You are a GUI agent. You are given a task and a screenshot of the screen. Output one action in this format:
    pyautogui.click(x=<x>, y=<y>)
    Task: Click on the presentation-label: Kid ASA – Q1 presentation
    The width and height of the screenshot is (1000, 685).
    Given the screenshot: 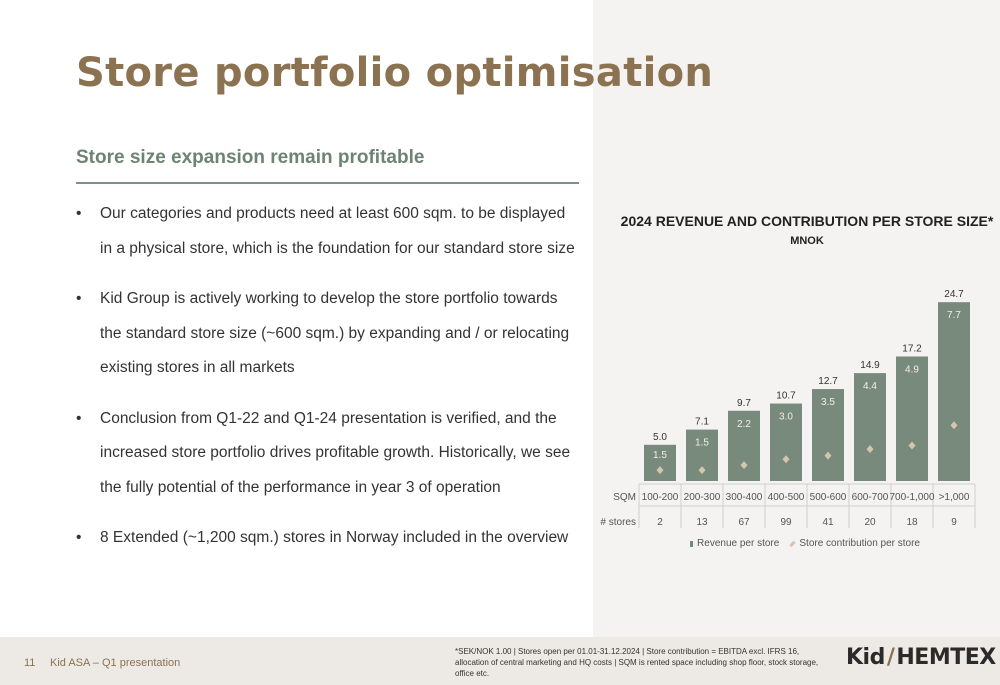 What is the action you would take?
    pyautogui.click(x=115, y=663)
    